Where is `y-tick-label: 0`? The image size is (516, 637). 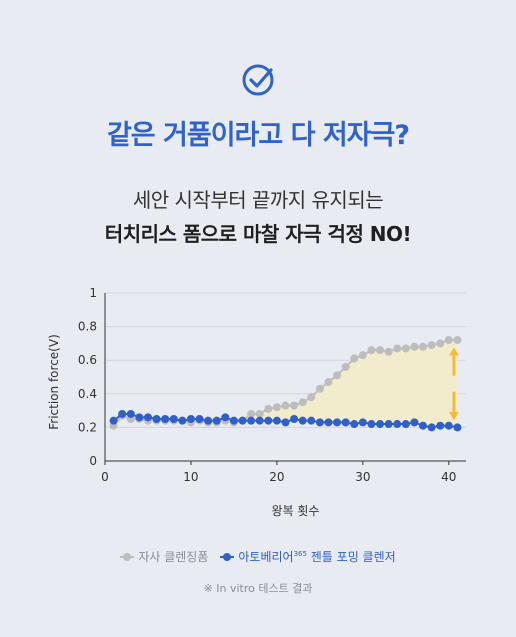
y-tick-label: 0 is located at coordinates (93, 461).